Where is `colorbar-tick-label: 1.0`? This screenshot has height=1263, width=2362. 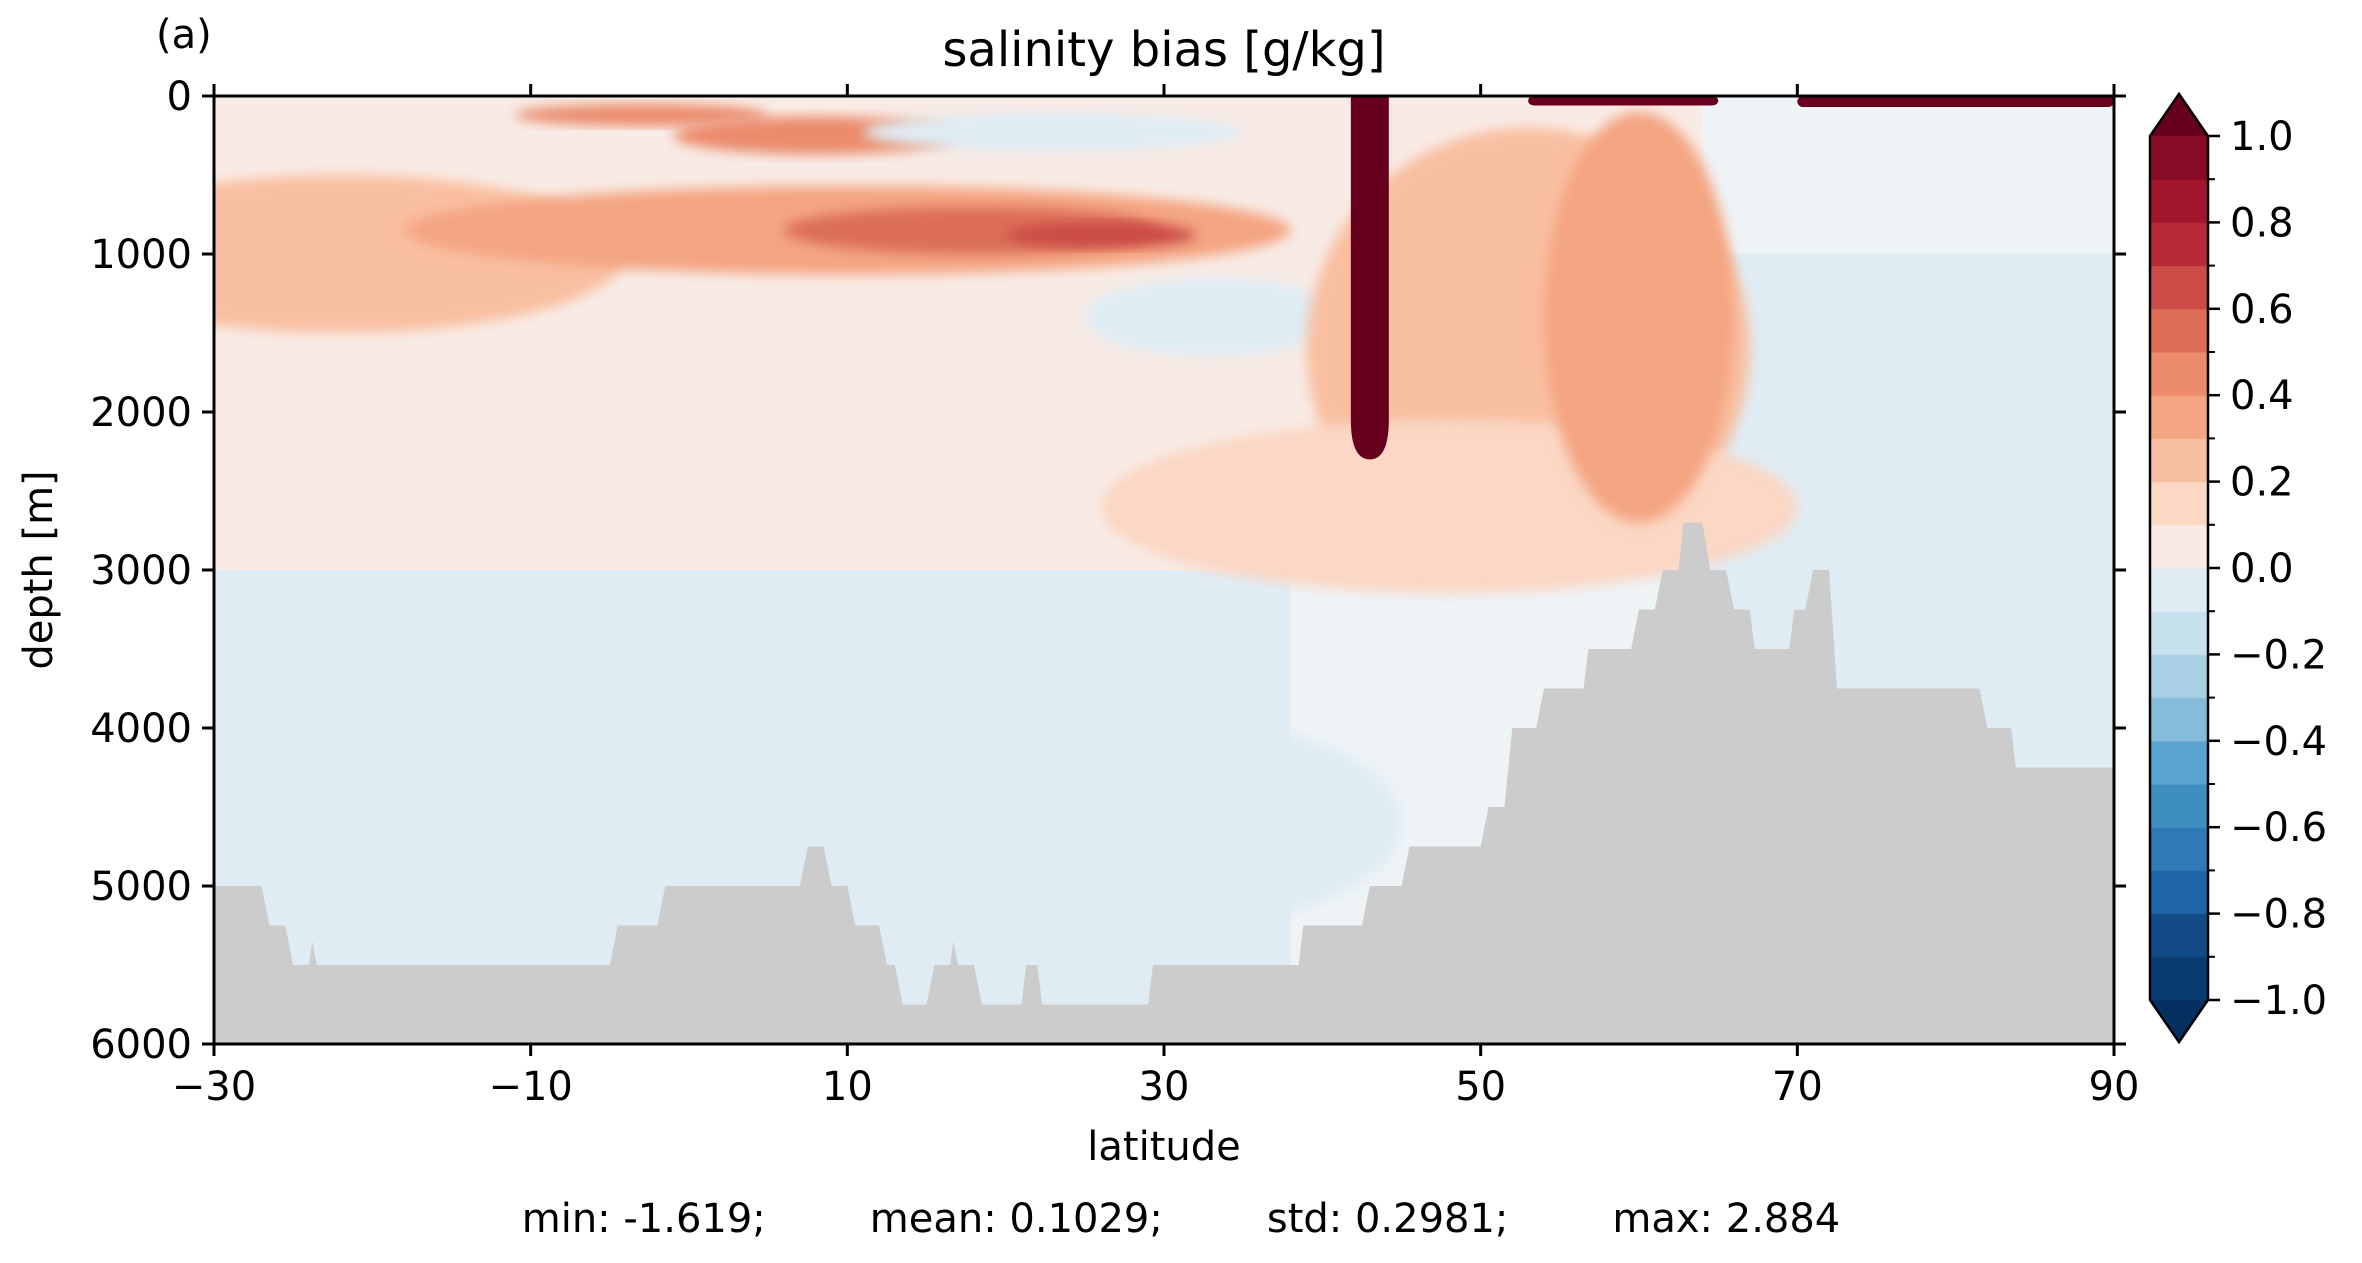 colorbar-tick-label: 1.0 is located at coordinates (2262, 137).